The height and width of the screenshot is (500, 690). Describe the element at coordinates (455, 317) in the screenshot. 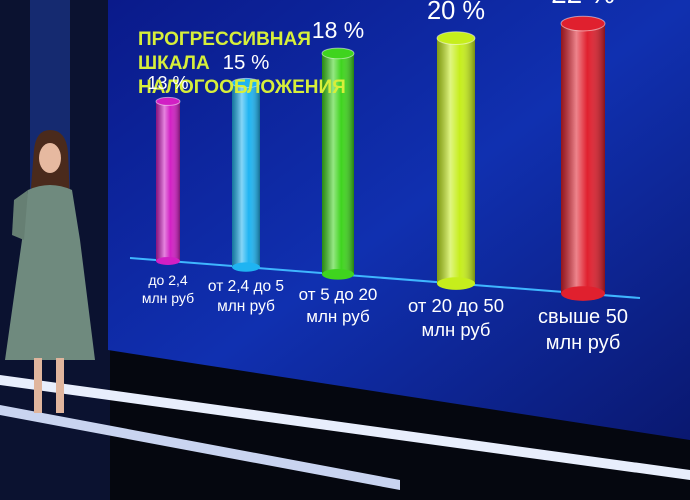

I see `x-tick-label: от 20 до 50 млн руб` at that location.